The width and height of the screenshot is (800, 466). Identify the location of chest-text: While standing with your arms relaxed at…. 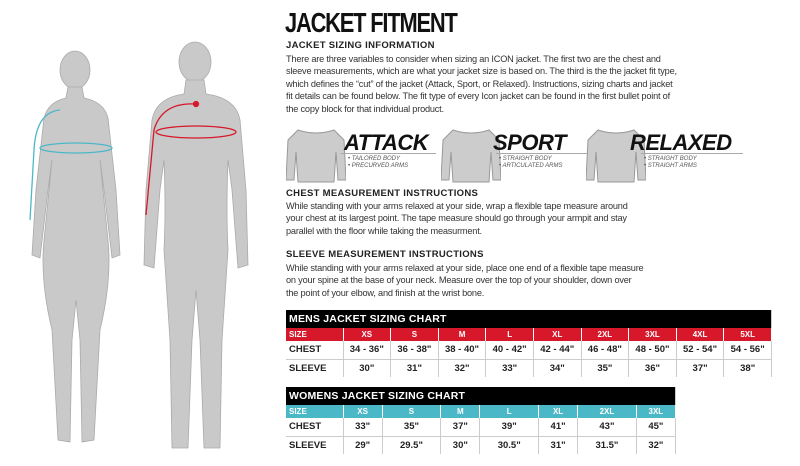
(457, 218).